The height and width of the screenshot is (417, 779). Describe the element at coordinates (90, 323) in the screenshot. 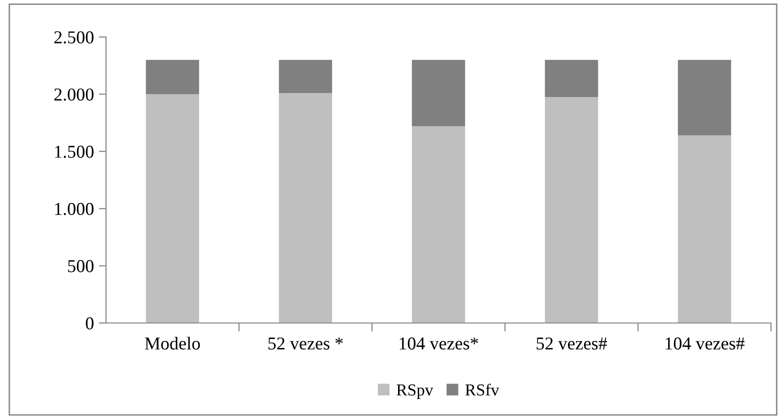

I see `y-tick-label: 0` at that location.